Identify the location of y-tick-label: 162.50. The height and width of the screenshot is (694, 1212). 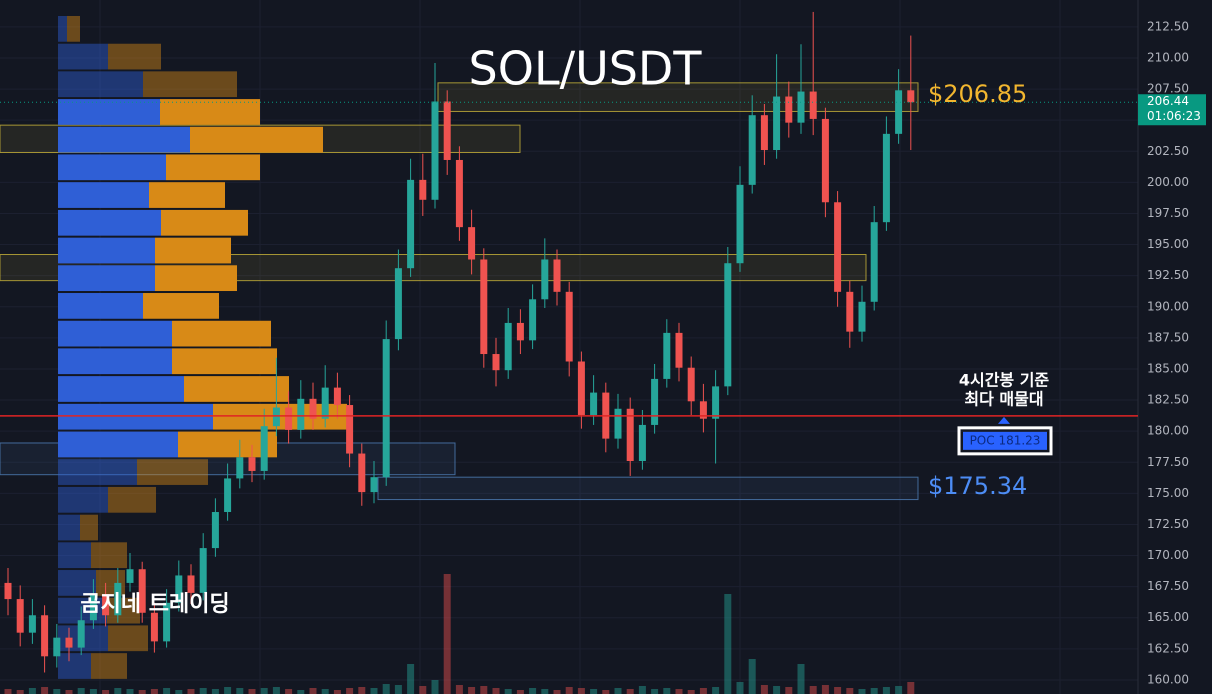
(1168, 648).